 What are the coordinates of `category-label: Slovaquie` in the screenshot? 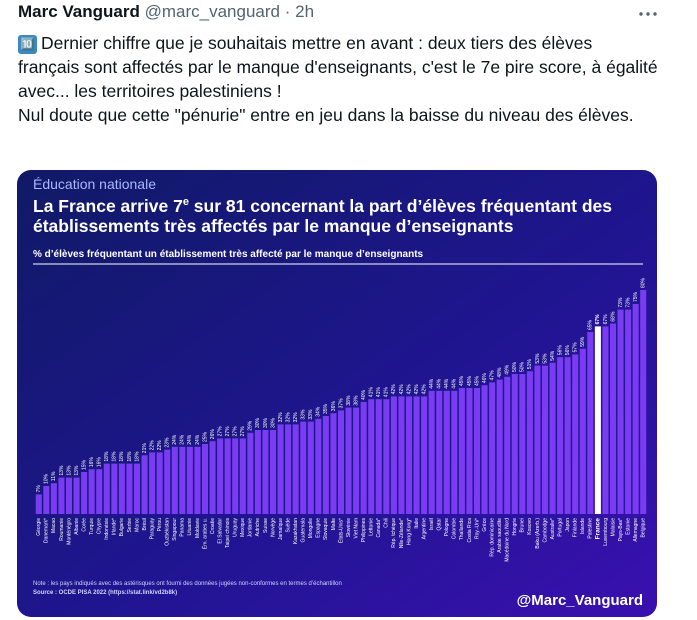 It's located at (326, 529).